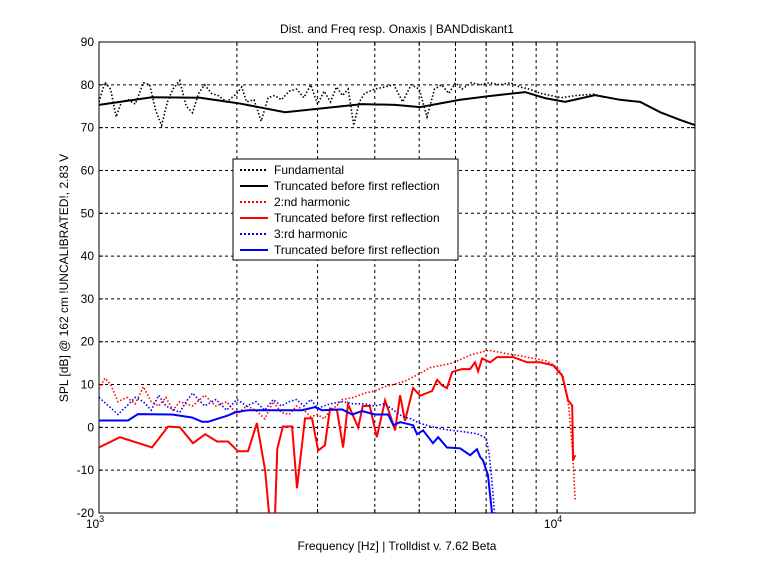 This screenshot has height=577, width=769. I want to click on legend-label-3: Truncated before first reflection, so click(357, 218).